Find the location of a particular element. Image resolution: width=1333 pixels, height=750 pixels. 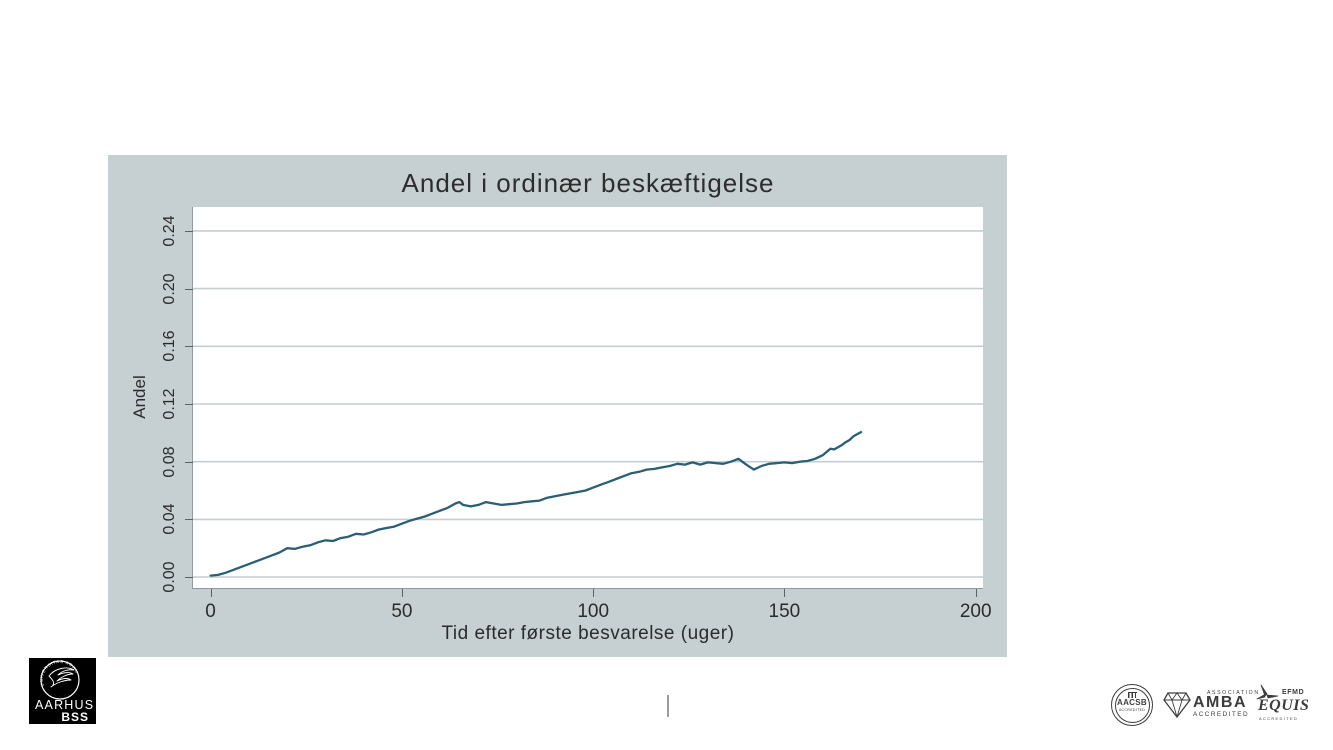

text-cursor is located at coordinates (668, 706).